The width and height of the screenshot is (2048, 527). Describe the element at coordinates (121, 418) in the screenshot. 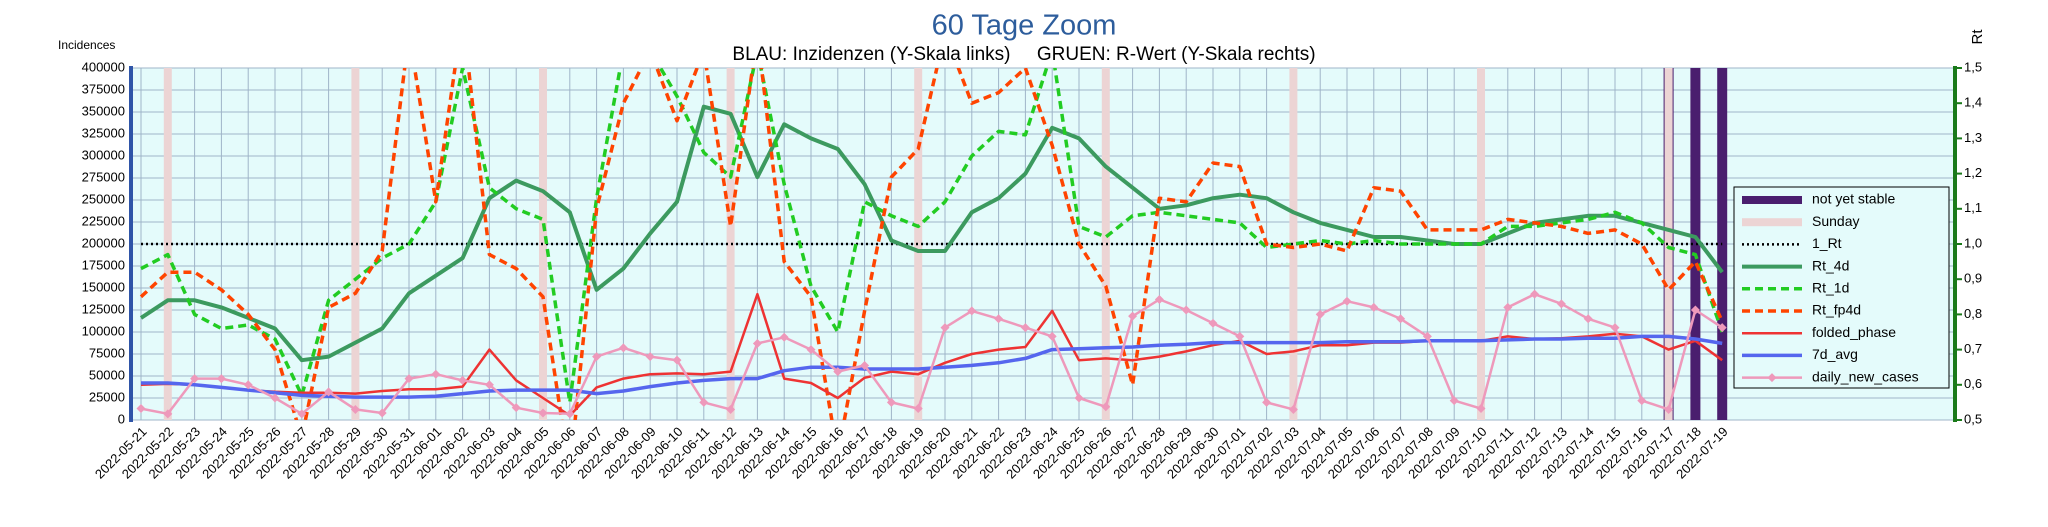

I see `y-tick-label: 0` at that location.